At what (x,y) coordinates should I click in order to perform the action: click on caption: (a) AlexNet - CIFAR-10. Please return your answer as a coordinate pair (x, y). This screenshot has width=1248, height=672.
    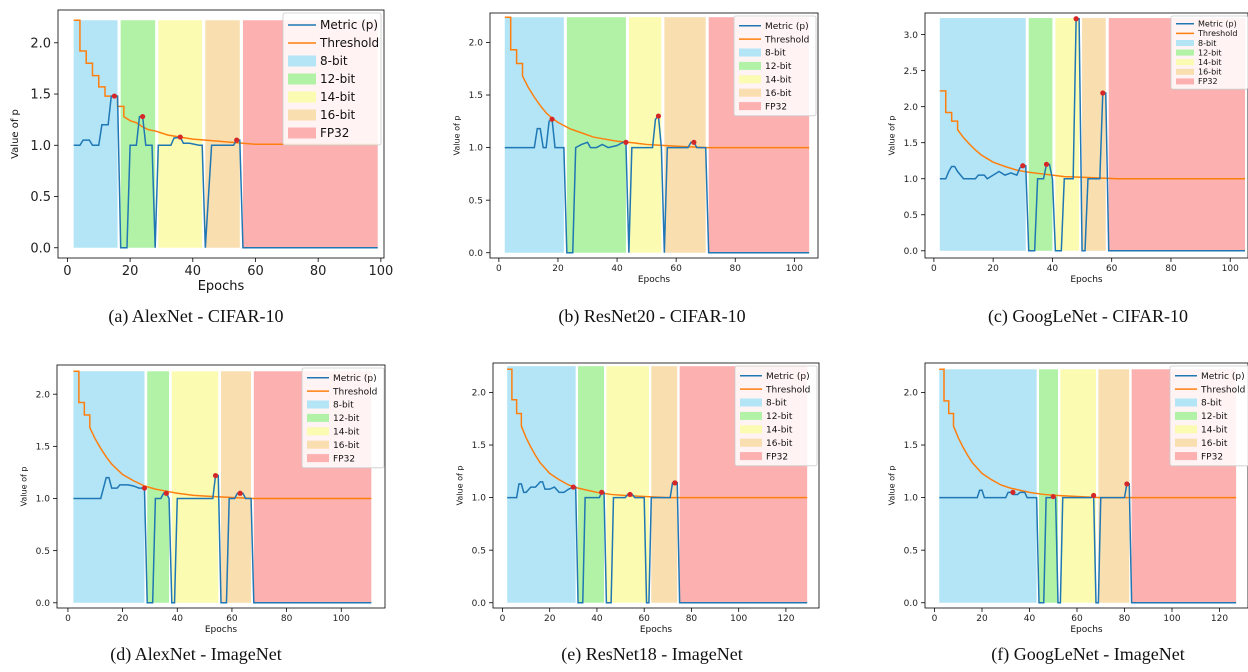
    Looking at the image, I should click on (195, 316).